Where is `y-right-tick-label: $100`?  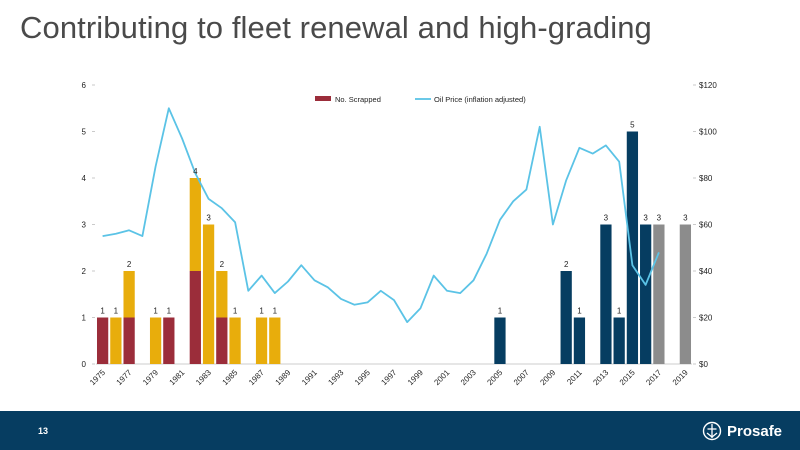 y-right-tick-label: $100 is located at coordinates (708, 132).